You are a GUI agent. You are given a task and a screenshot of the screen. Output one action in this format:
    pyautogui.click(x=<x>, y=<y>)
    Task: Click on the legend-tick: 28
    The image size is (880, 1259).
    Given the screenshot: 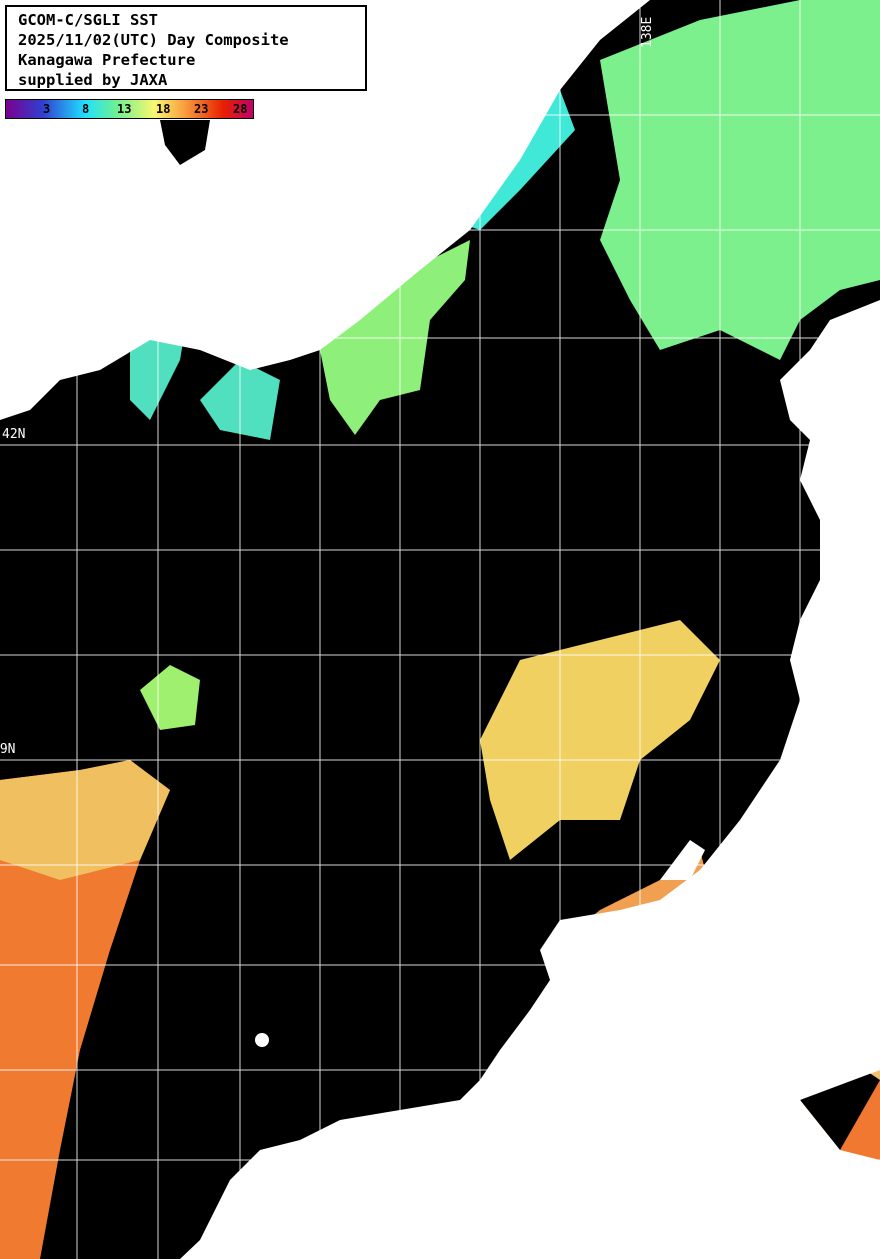 What is the action you would take?
    pyautogui.click(x=240, y=109)
    